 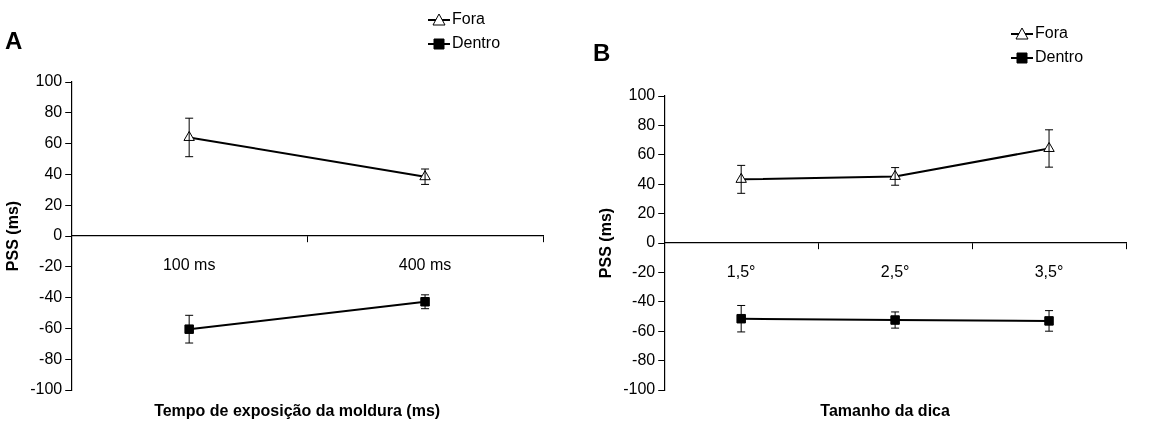 What do you see at coordinates (885, 411) in the screenshot?
I see `x-axis-title: Tamanho da dica` at bounding box center [885, 411].